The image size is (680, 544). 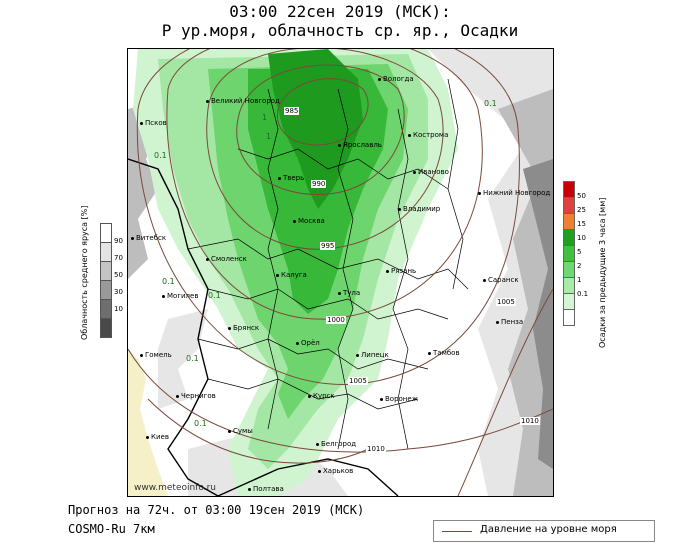 I want to click on city-label: Тамбов, so click(x=444, y=353).